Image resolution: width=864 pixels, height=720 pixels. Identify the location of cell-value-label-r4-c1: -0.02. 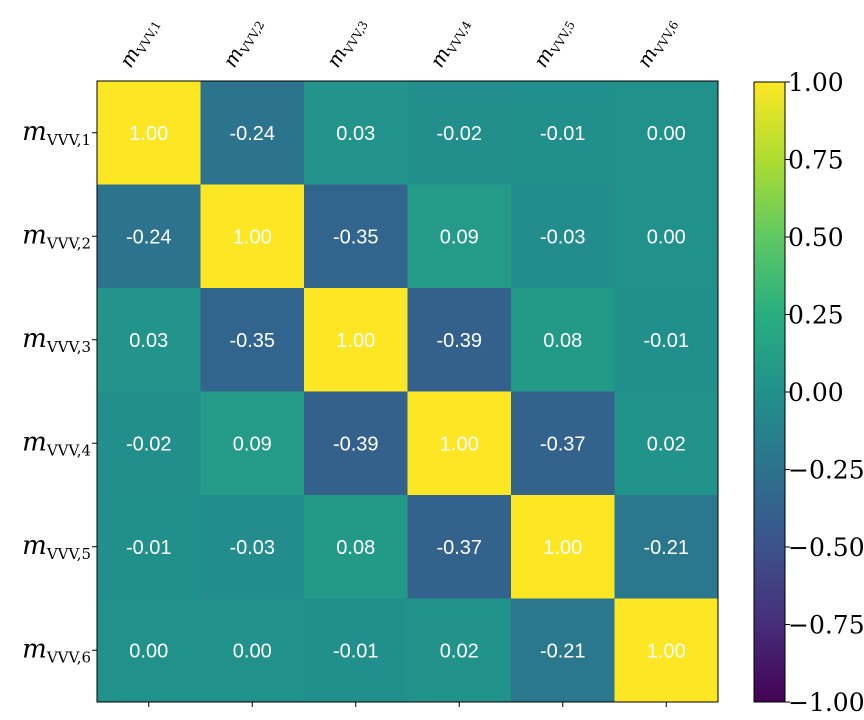
(149, 444).